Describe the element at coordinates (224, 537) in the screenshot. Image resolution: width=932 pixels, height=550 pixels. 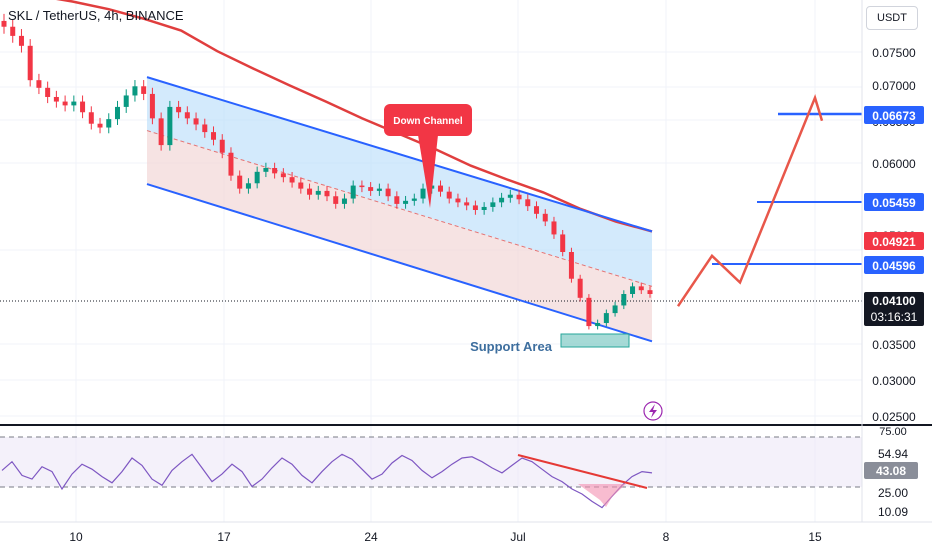
I see `time-tick-17: 17` at that location.